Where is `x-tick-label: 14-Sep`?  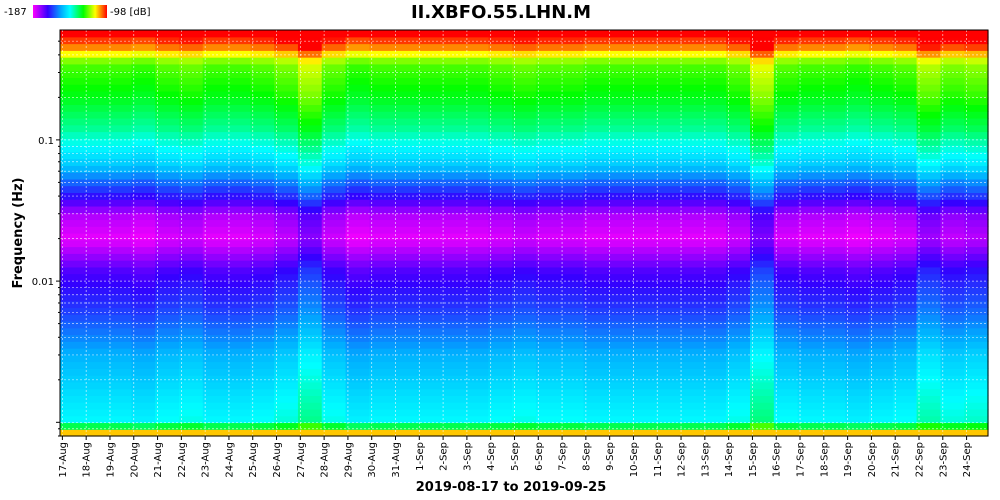
x-tick-label: 14-Sep is located at coordinates (729, 459).